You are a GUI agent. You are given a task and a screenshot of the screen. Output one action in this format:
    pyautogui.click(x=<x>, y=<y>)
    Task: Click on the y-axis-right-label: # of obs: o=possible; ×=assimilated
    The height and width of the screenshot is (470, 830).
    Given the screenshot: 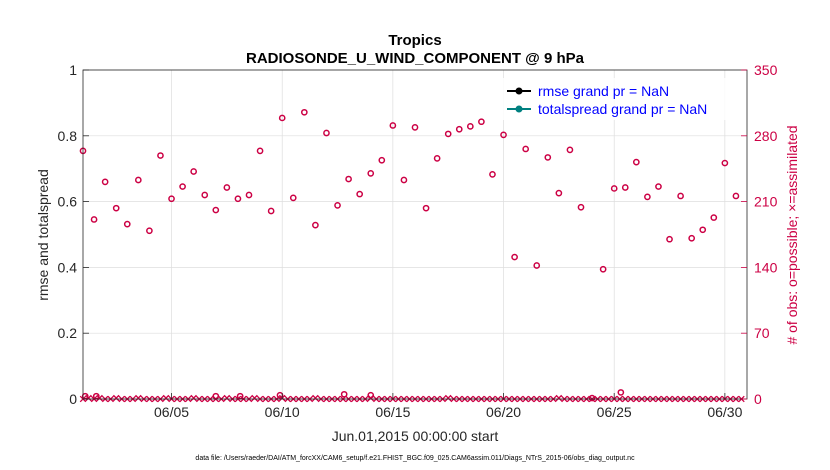 What is the action you would take?
    pyautogui.click(x=792, y=234)
    